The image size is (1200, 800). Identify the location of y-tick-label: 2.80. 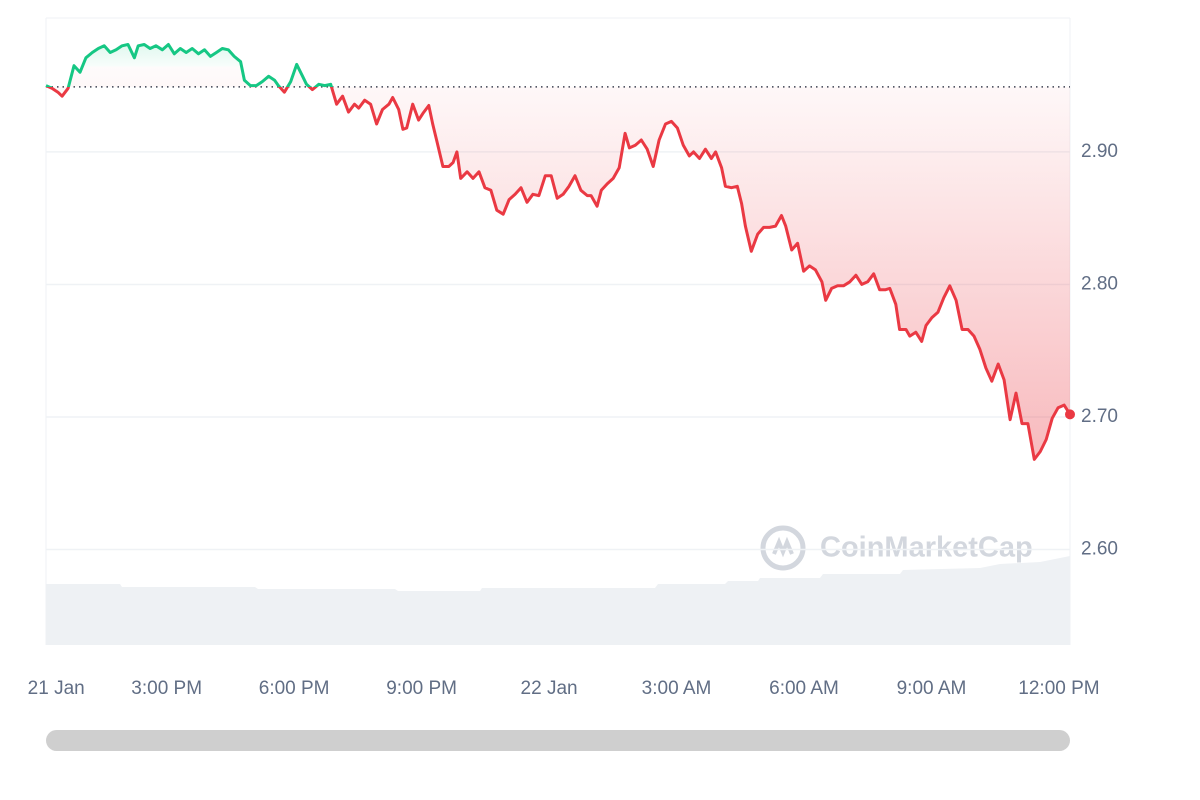
(1099, 283).